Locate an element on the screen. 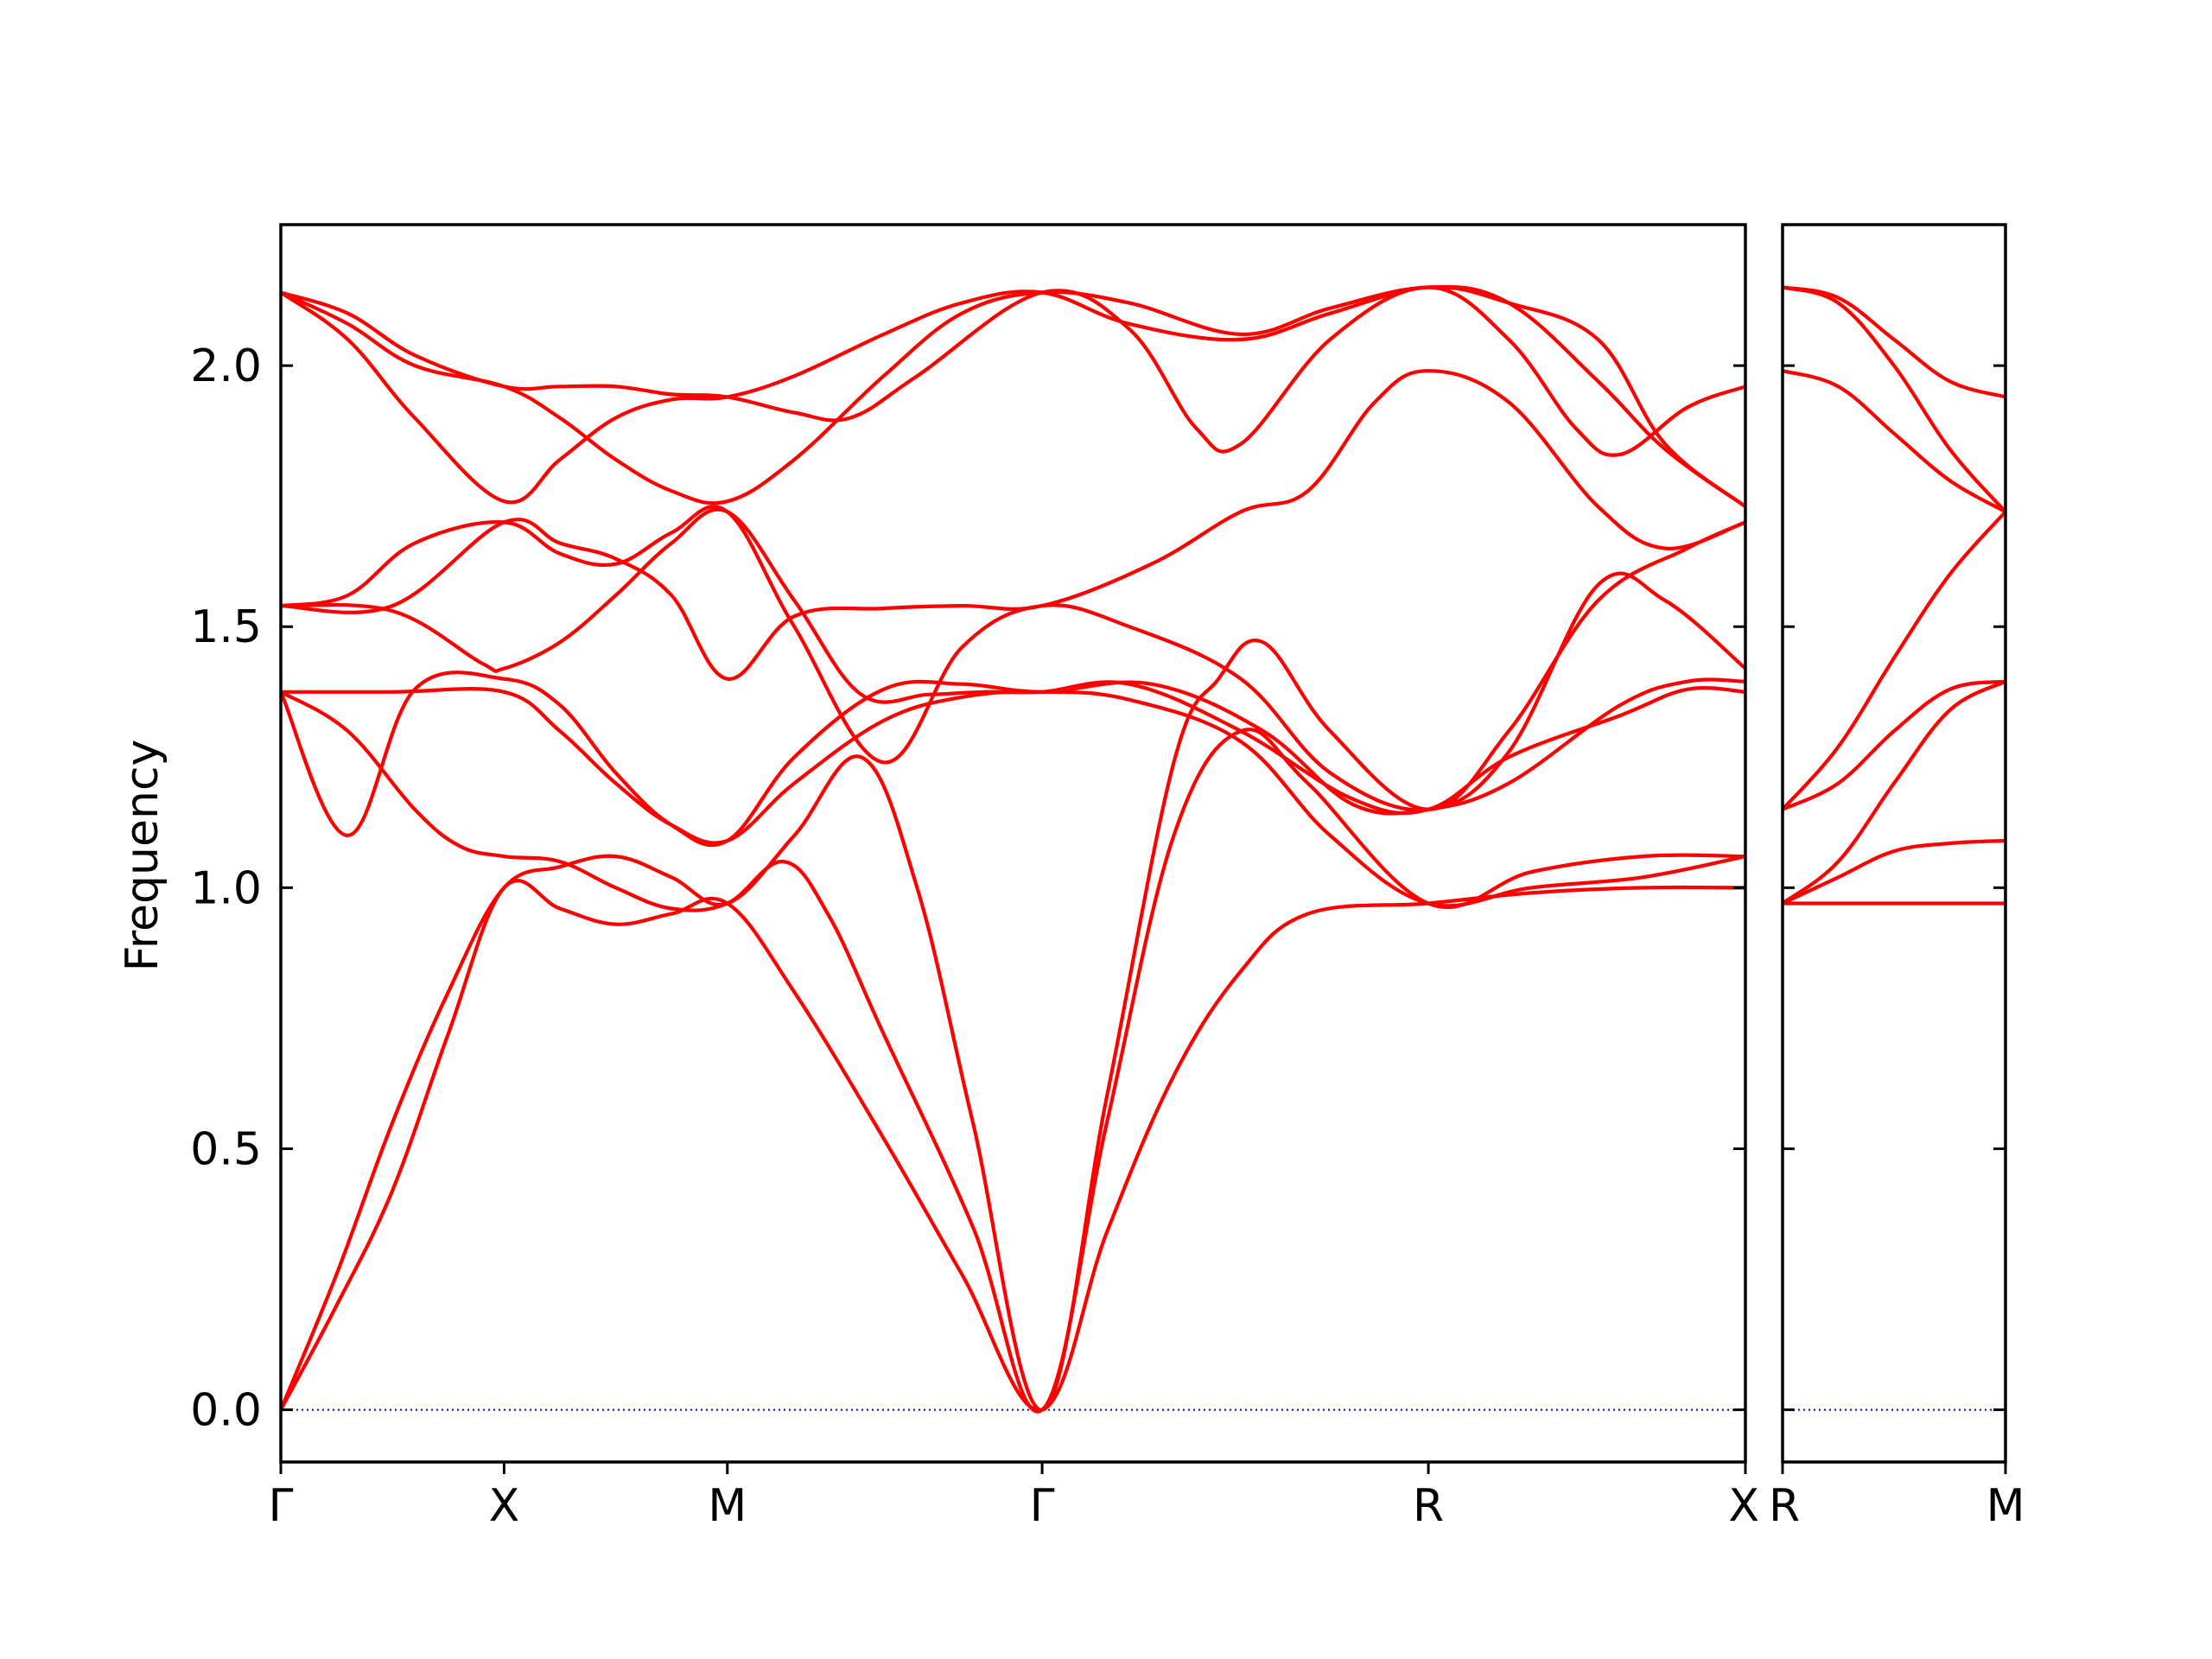  y-tick-label: 1.5 is located at coordinates (226, 627).